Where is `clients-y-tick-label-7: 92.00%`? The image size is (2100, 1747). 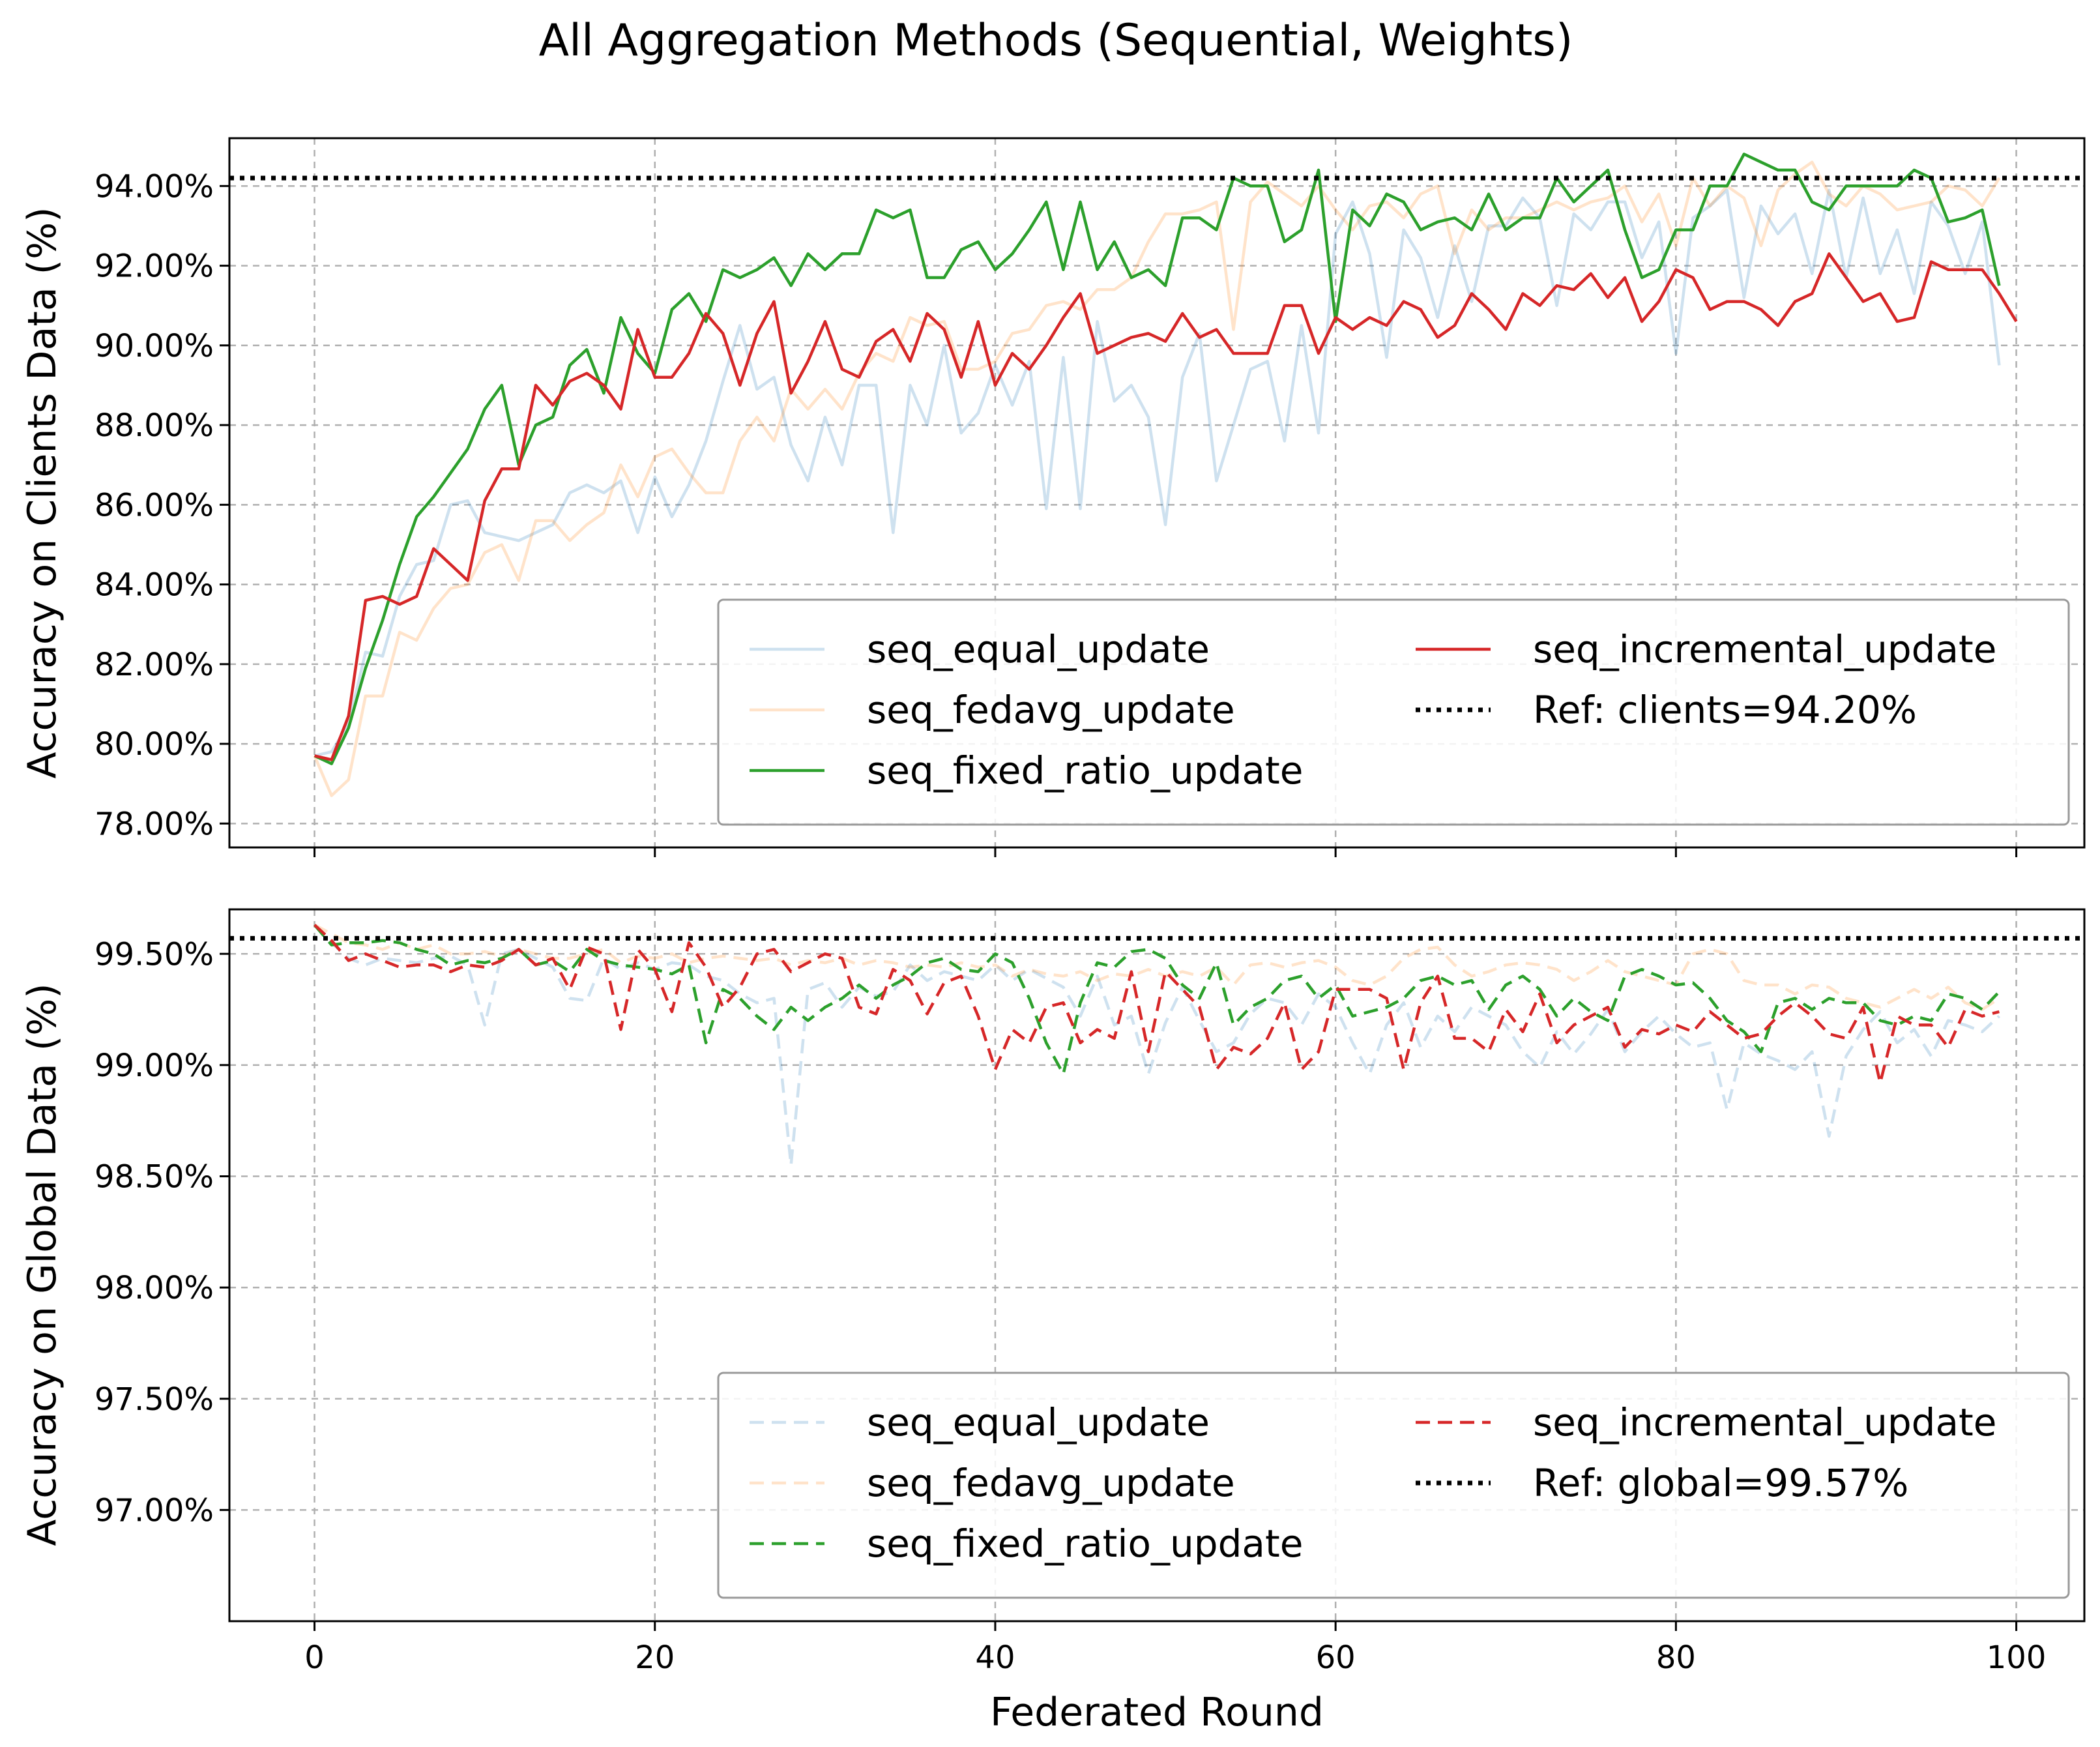
clients-y-tick-label-7: 92.00% is located at coordinates (154, 266).